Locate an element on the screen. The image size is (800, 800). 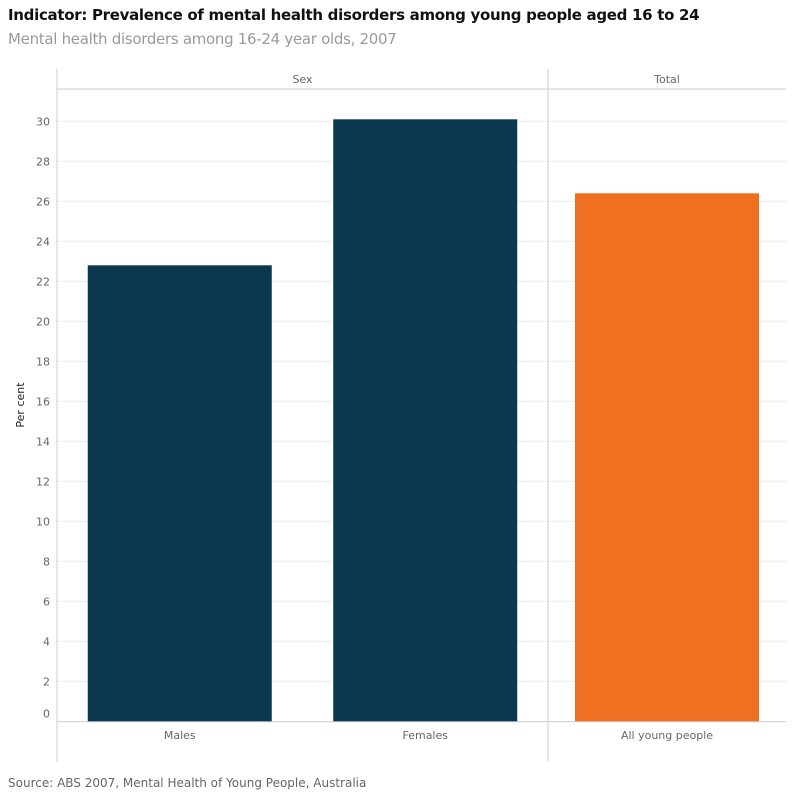
bar-males is located at coordinates (179, 493).